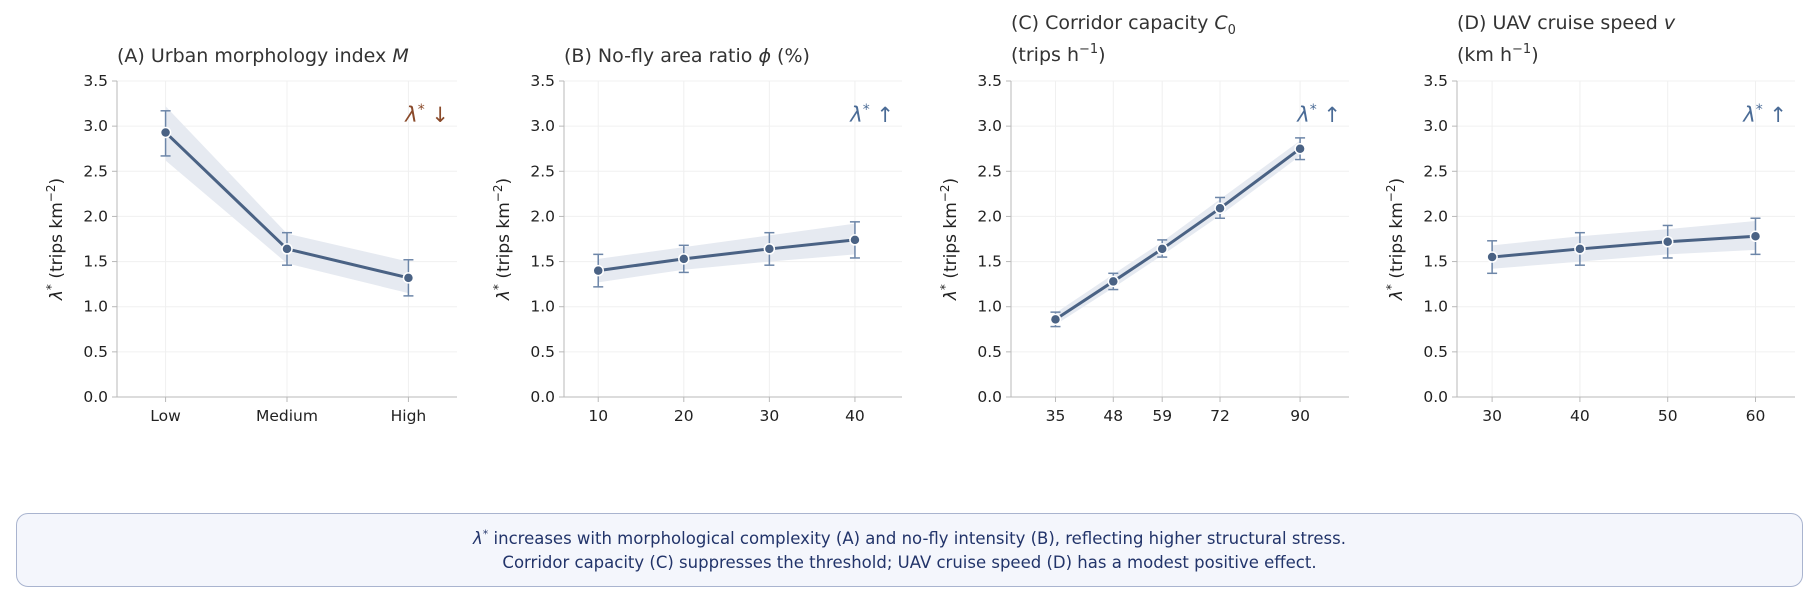  Describe the element at coordinates (790, 56) in the screenshot. I see `panel-title-suffix: (%)` at that location.